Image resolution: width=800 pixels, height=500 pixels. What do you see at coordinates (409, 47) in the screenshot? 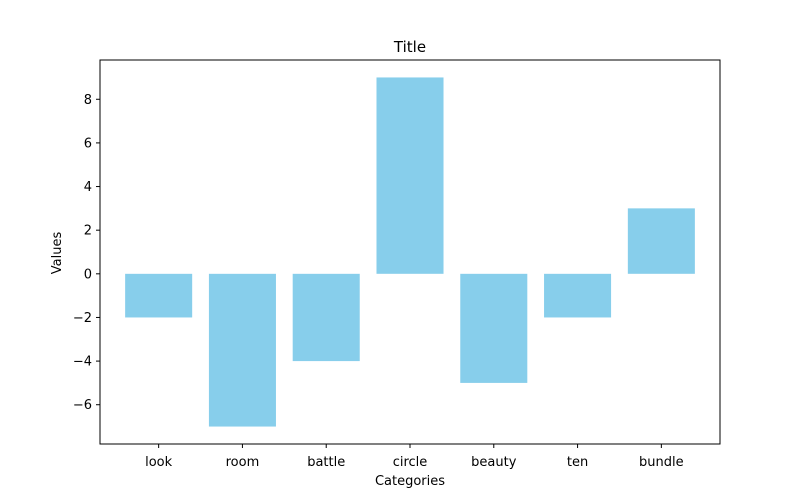
I see `chart-title: Title` at bounding box center [409, 47].